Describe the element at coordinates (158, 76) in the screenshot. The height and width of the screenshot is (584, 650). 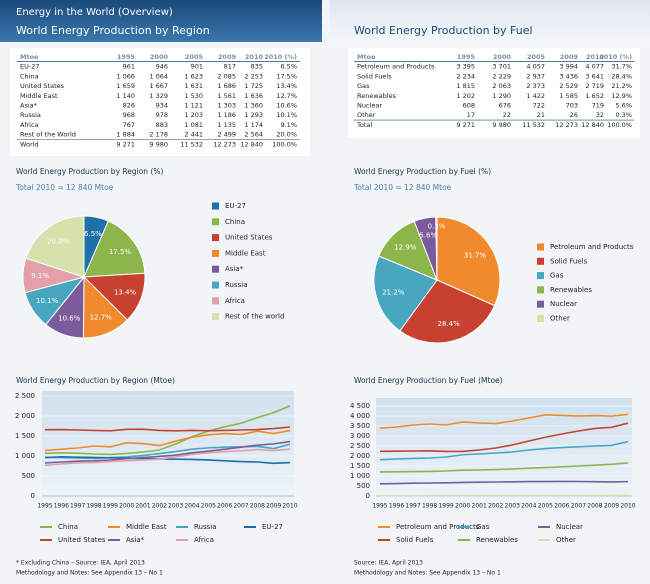
I see `table-cell: 1 064` at that location.